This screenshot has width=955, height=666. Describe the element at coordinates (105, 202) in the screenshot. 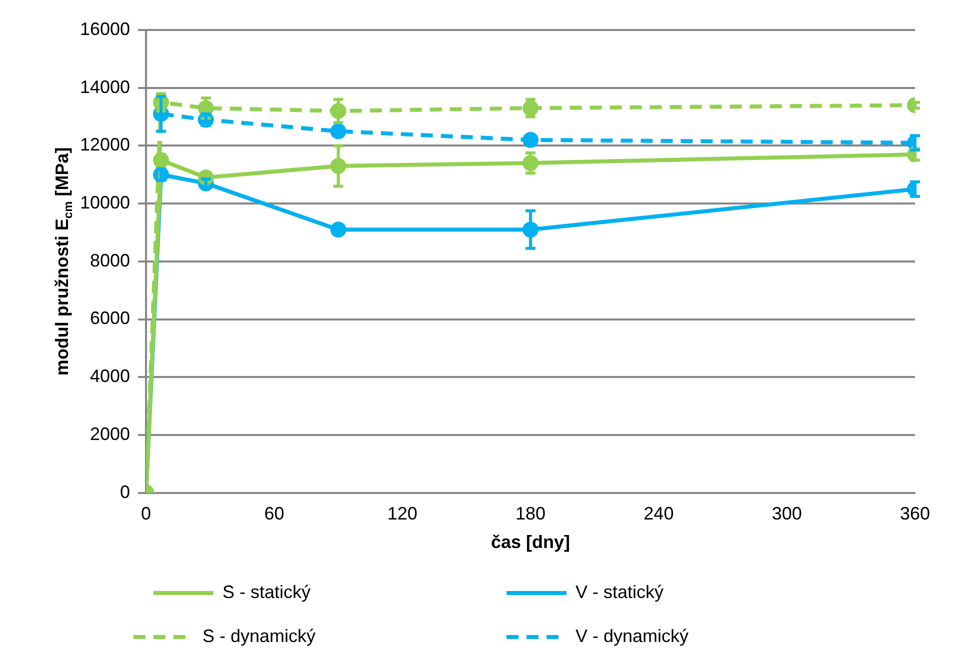

I see `y-tick-label: 10000` at that location.